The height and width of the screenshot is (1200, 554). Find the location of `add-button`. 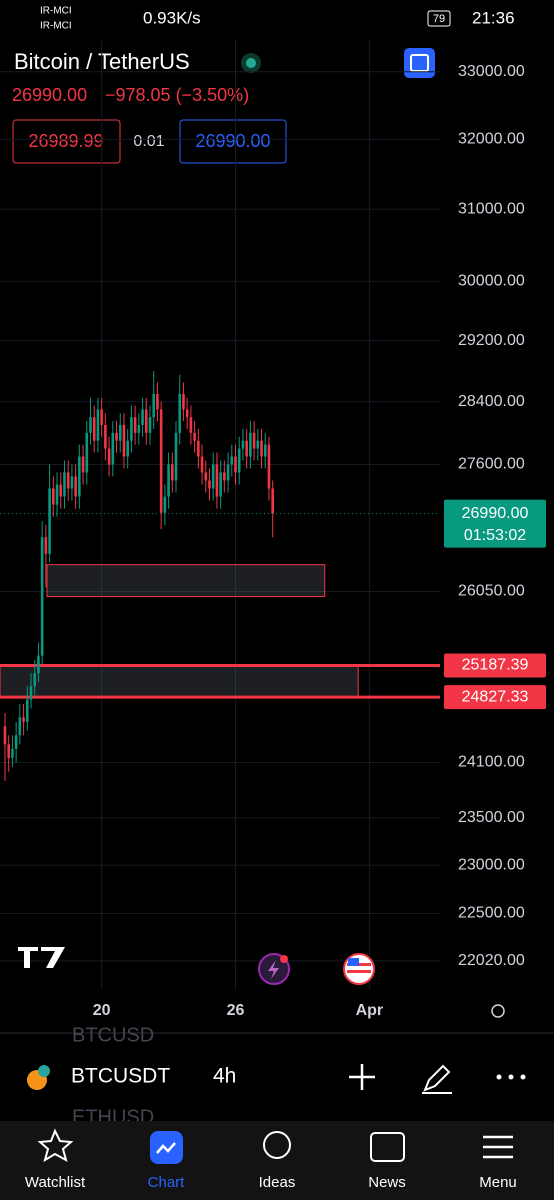

add-button is located at coordinates (362, 1077).